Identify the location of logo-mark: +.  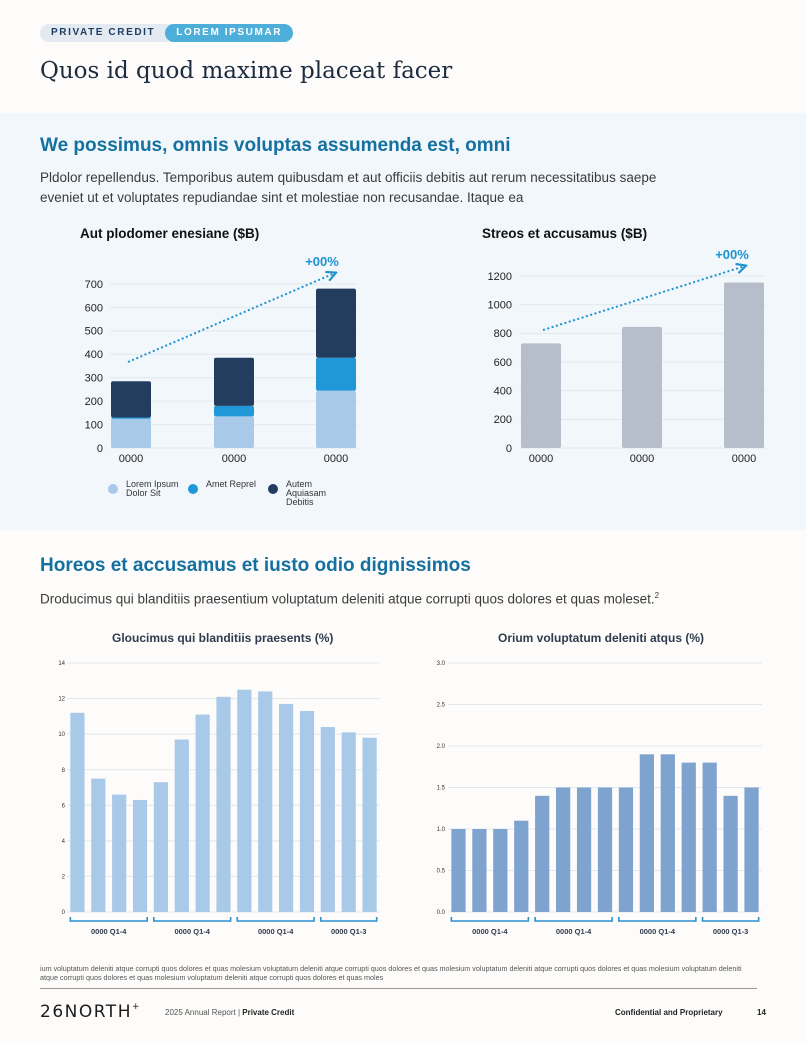
(136, 1007).